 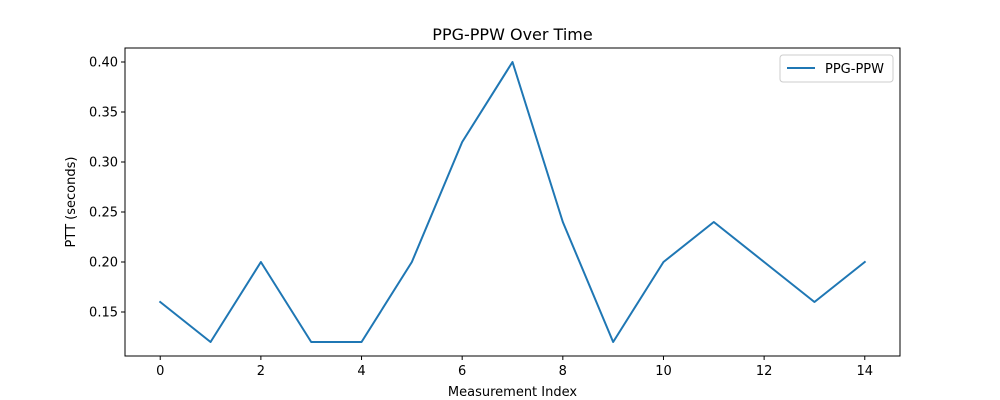 I want to click on y-tick-label: 0.20, so click(x=103, y=263).